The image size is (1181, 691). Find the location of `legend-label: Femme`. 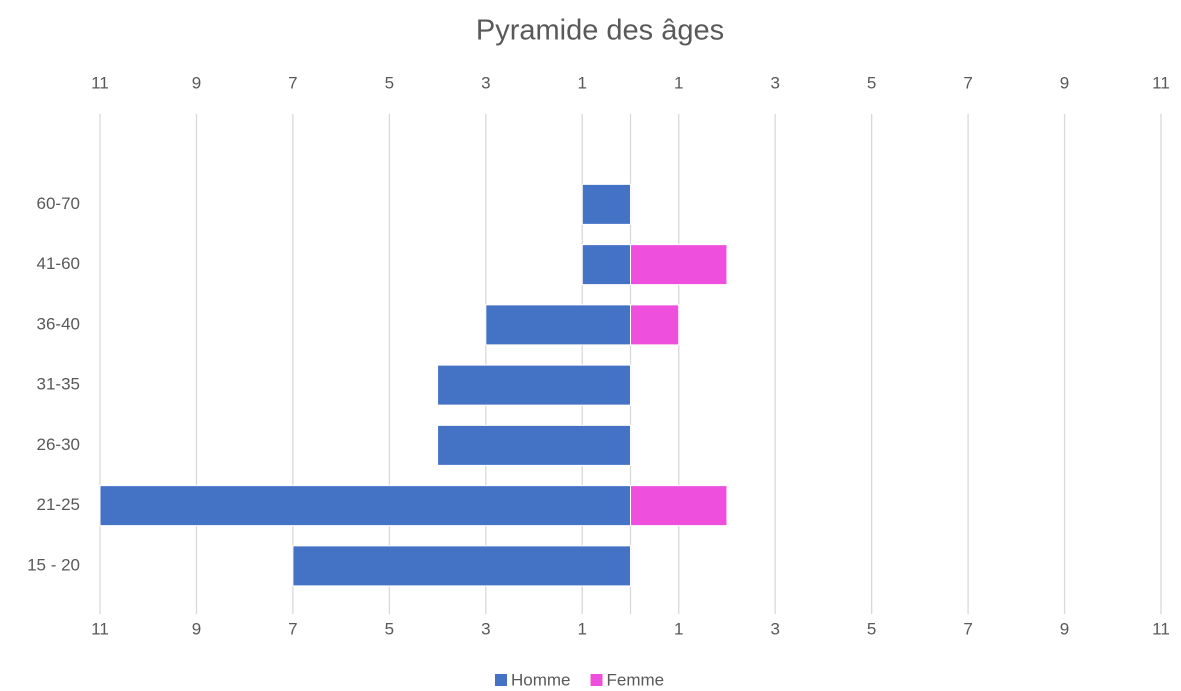

legend-label: Femme is located at coordinates (636, 679).